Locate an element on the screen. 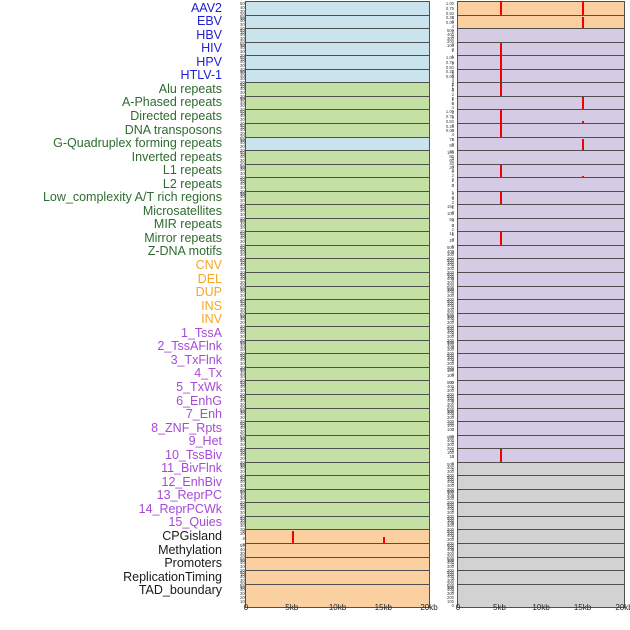 This screenshot has height=630, width=630. right-y-axis-10-tssbiv: 15 10 5 0 is located at coordinates (451, 460).